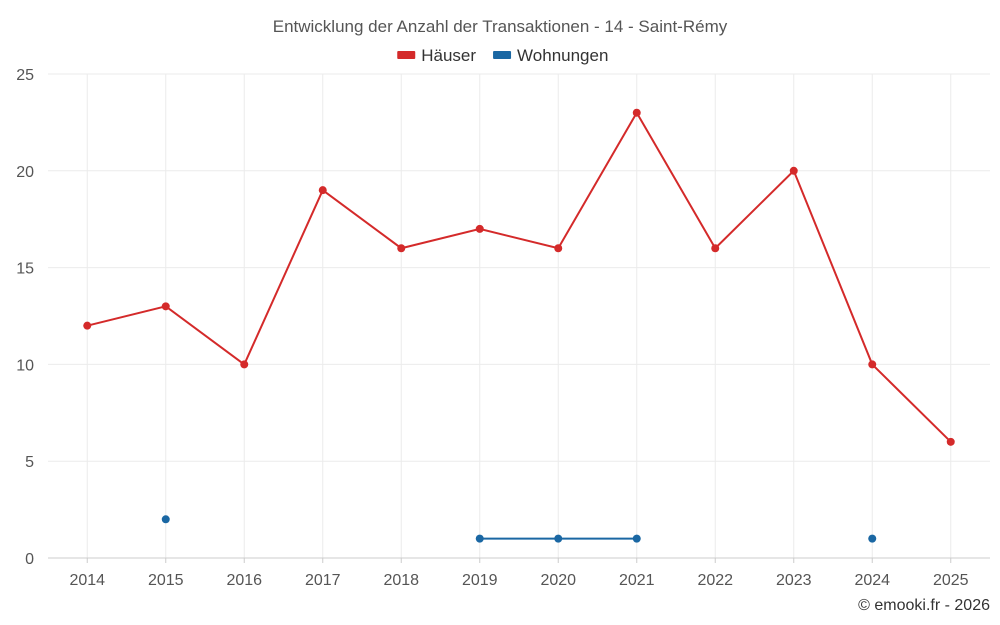  I want to click on x-tick-label: 2015, so click(166, 580).